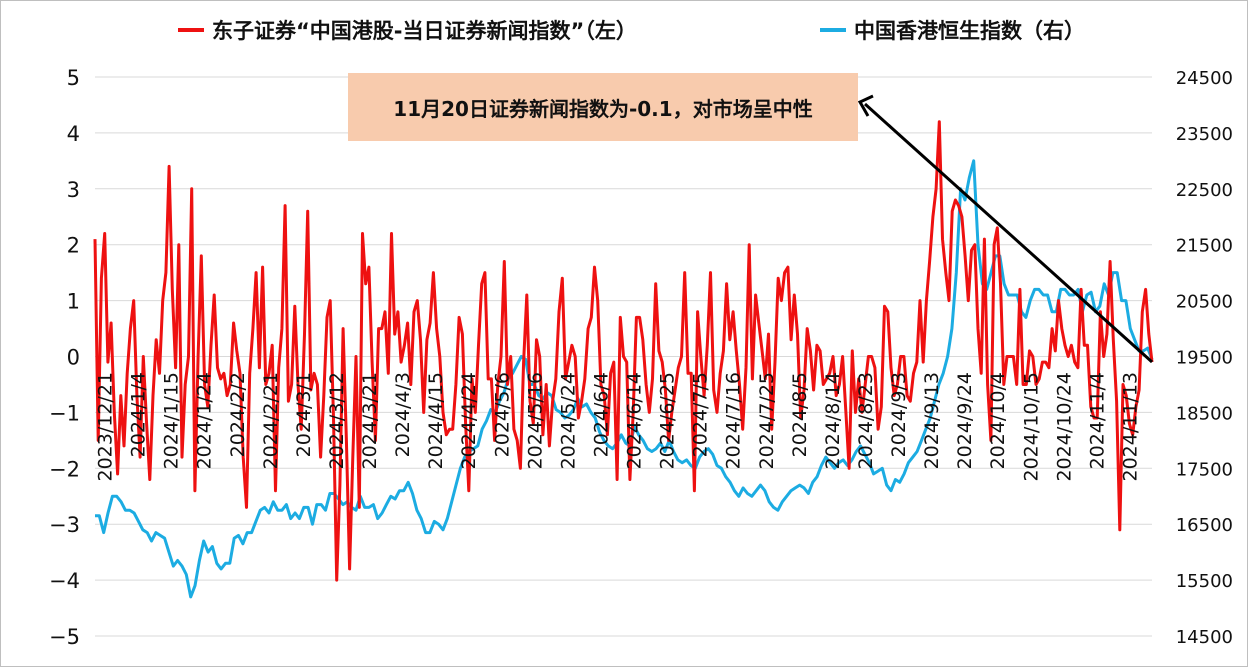 Image resolution: width=1248 pixels, height=667 pixels. I want to click on x-tick-label: 2024/11/13, so click(1131, 427).